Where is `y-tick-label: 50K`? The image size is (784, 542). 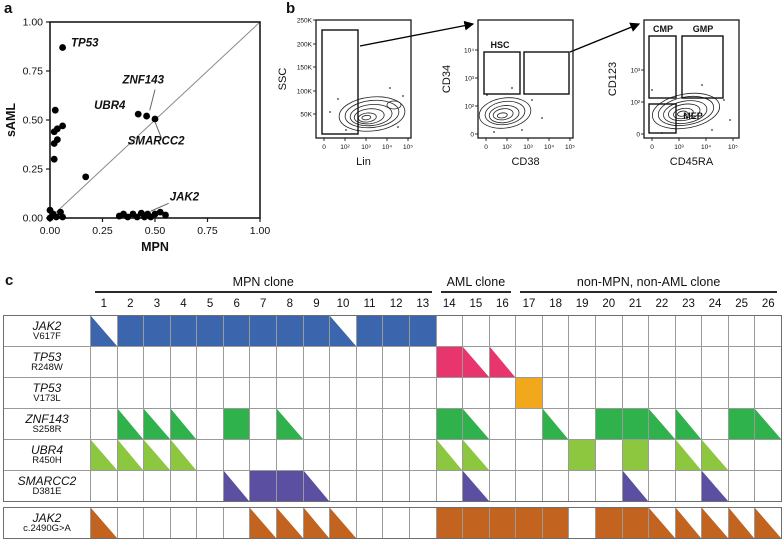
y-tick-label: 50K is located at coordinates (306, 114).